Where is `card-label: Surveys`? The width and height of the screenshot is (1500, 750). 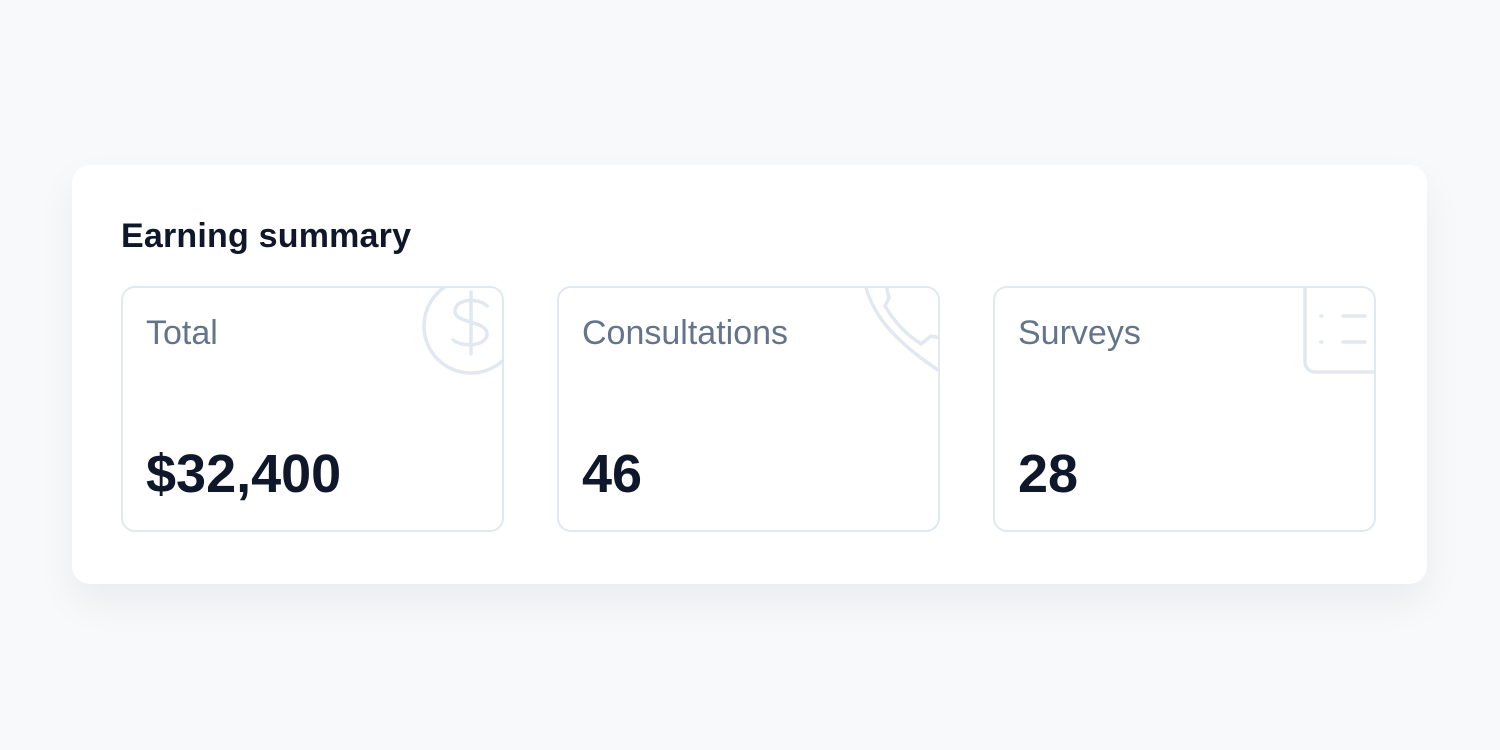 card-label: Surveys is located at coordinates (1079, 333).